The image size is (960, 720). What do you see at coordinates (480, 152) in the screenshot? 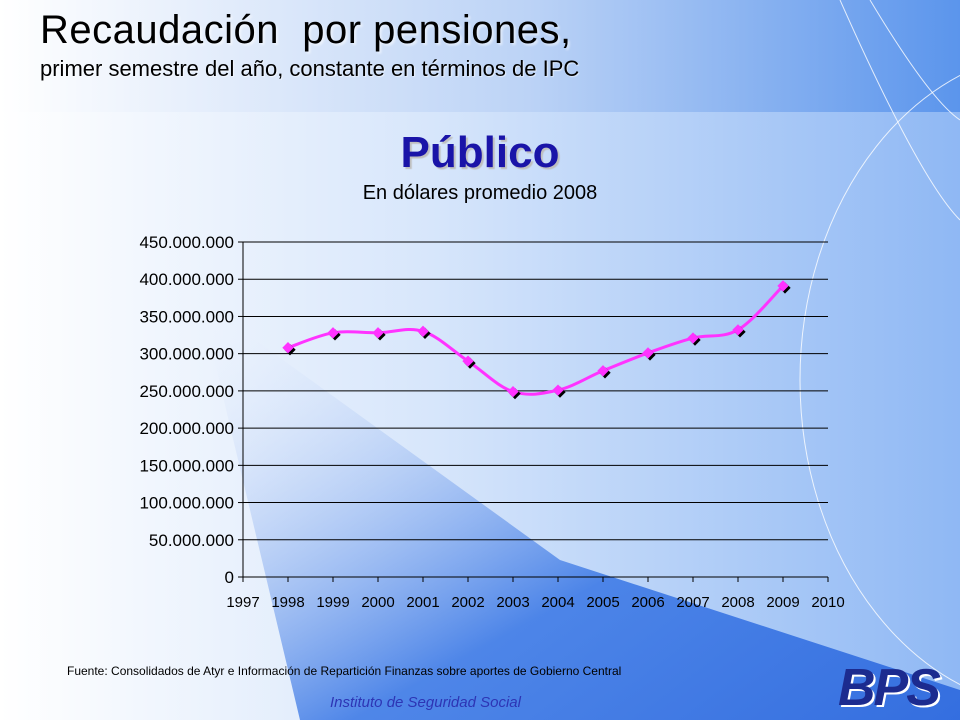
I see `section-title: Público` at bounding box center [480, 152].